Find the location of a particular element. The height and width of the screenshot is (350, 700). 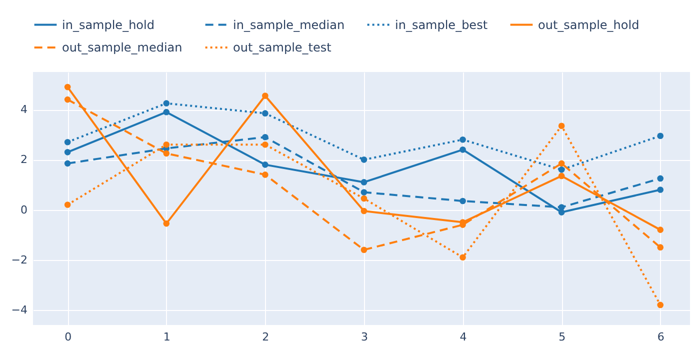

y-tick-label: 4 is located at coordinates (24, 109).